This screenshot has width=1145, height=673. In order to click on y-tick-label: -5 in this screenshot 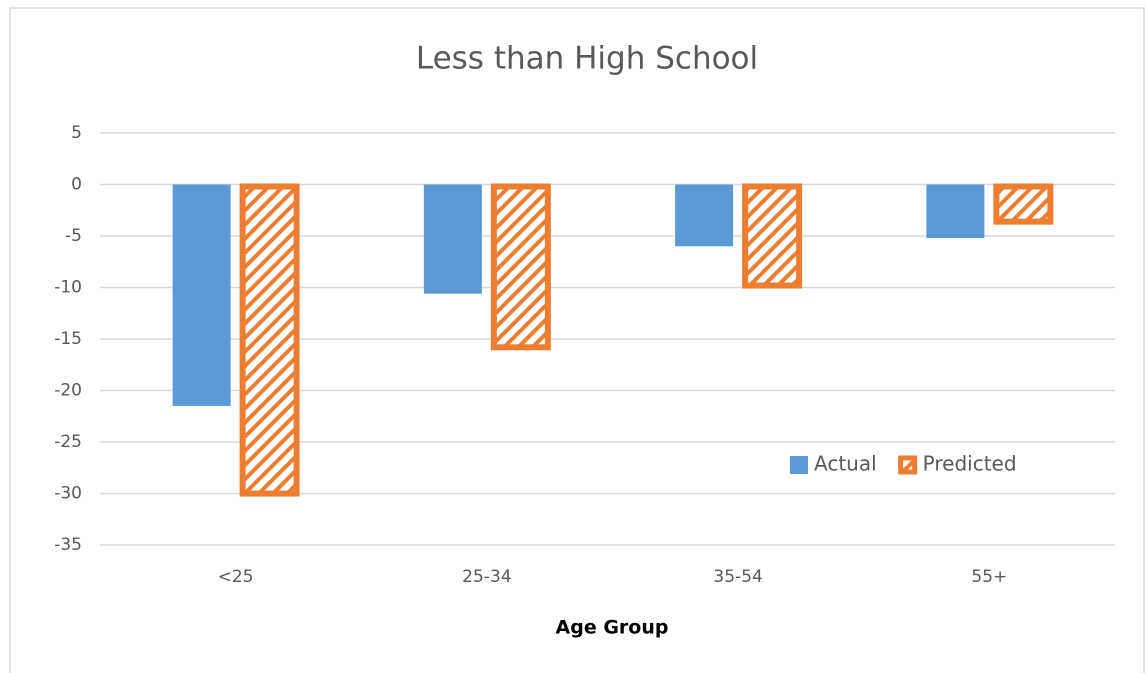, I will do `click(73, 236)`.